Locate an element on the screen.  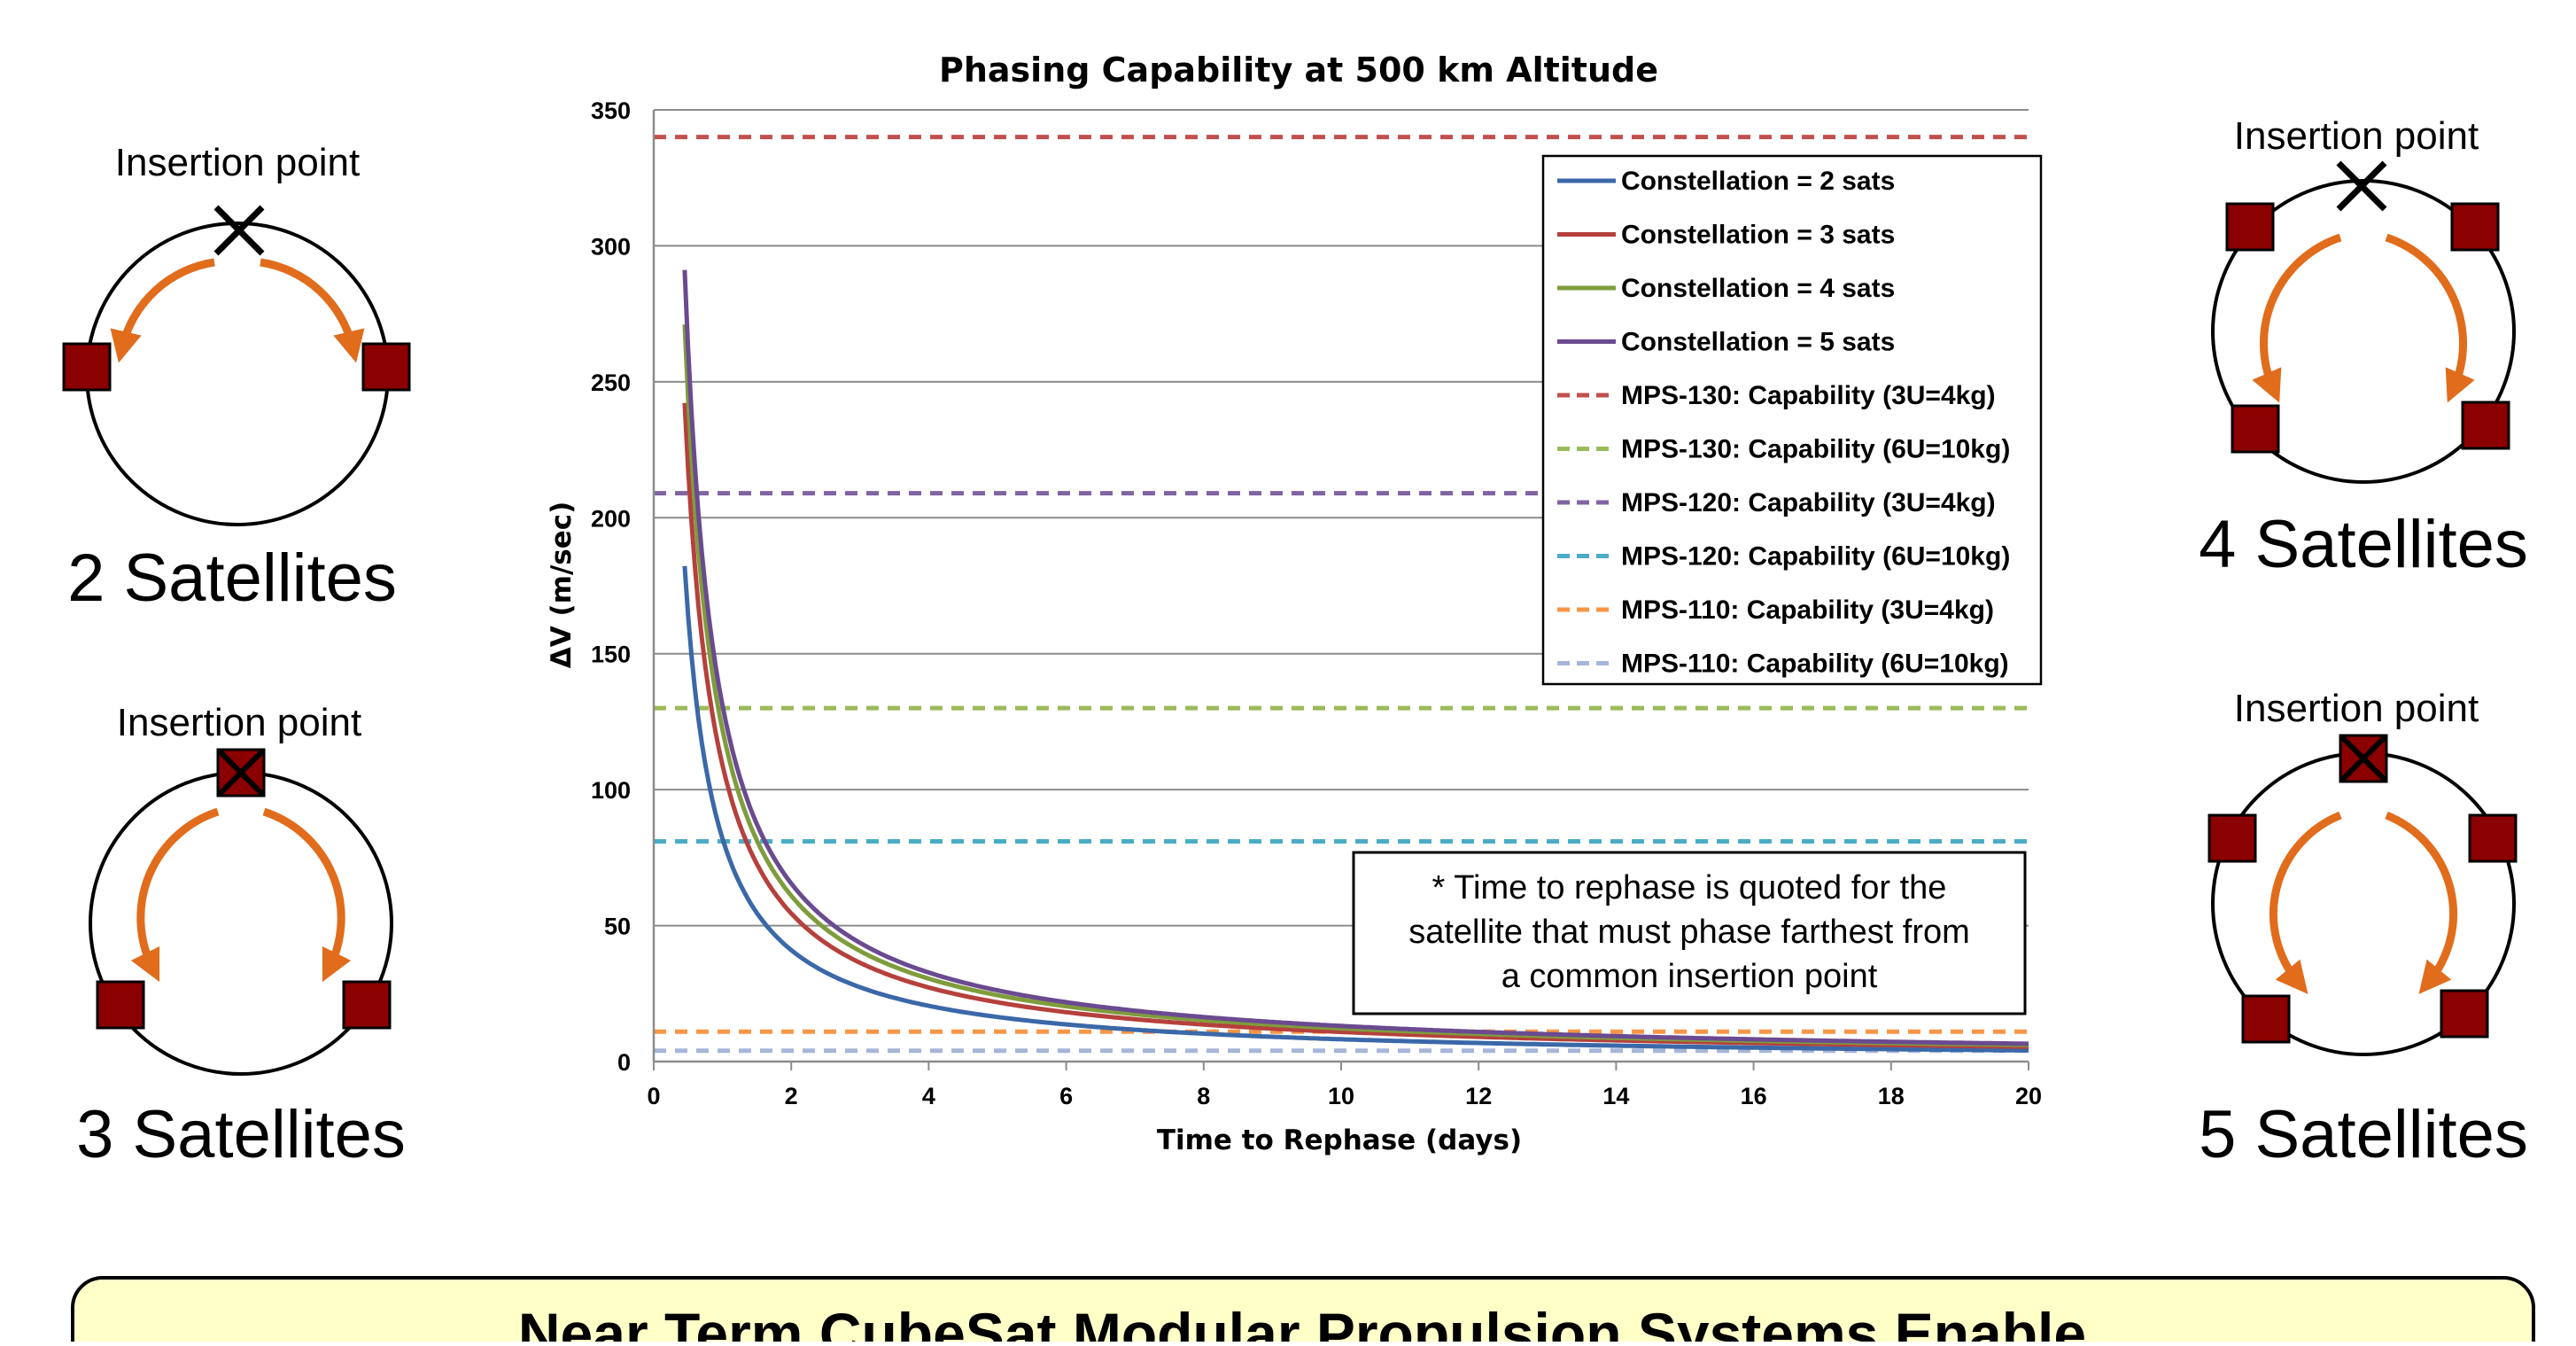
diagram-2-satellites: Insertion point 2 Satellites is located at coordinates (236, 378).